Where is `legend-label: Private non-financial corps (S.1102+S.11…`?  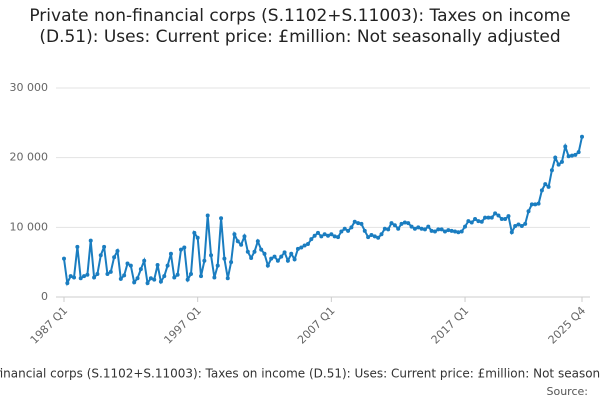
legend-label: Private non-financial corps (S.1102+S.11… is located at coordinates (300, 374).